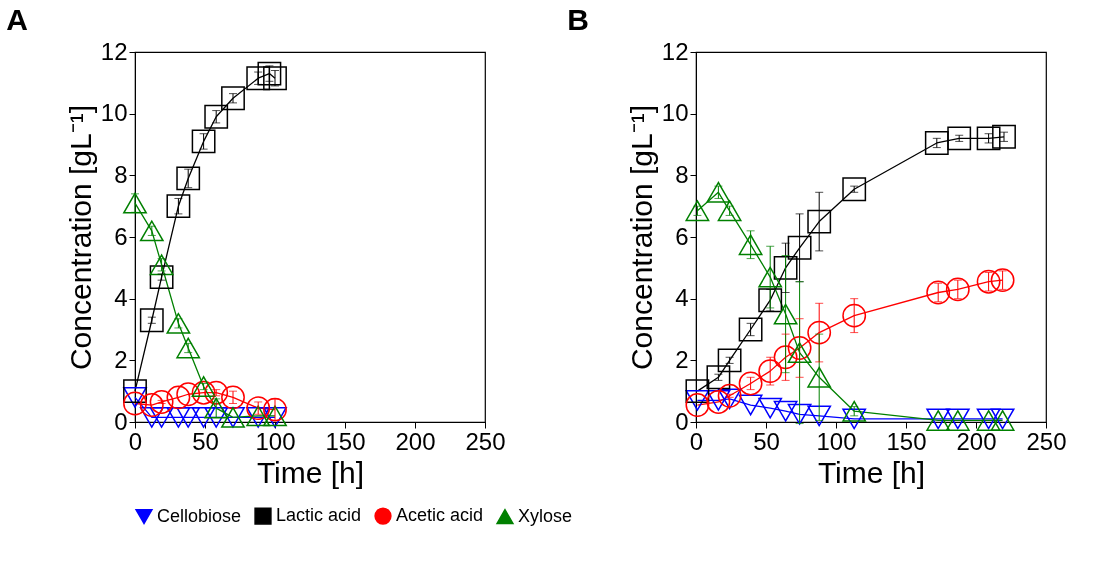 The height and width of the screenshot is (588, 1112). Describe the element at coordinates (578, 19) in the screenshot. I see `chart-title: B` at that location.